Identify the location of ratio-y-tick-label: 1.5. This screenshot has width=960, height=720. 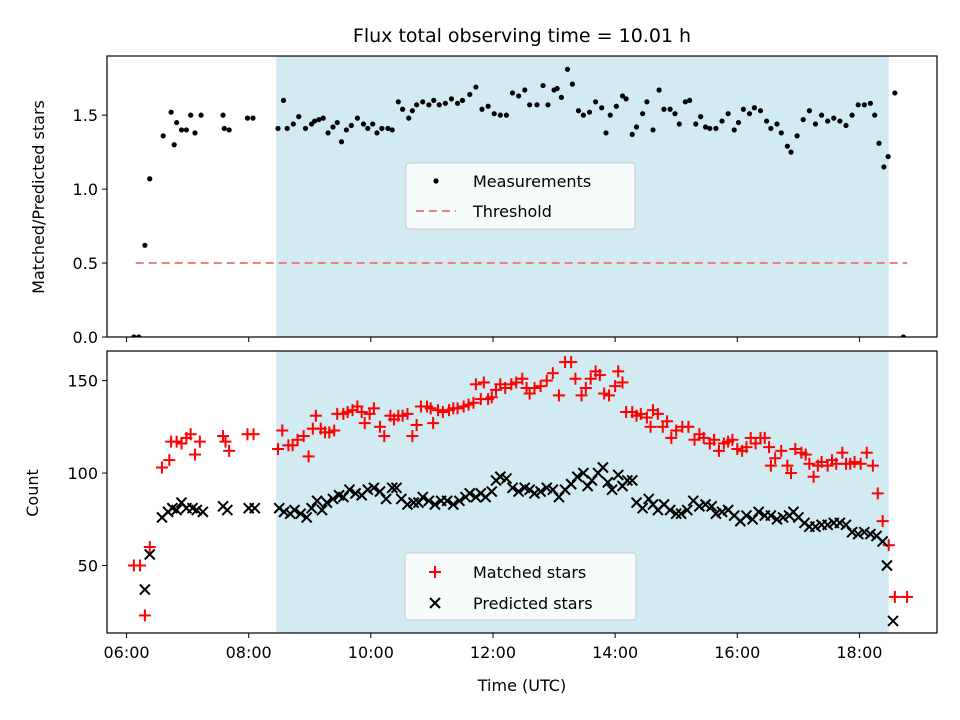
(85, 115).